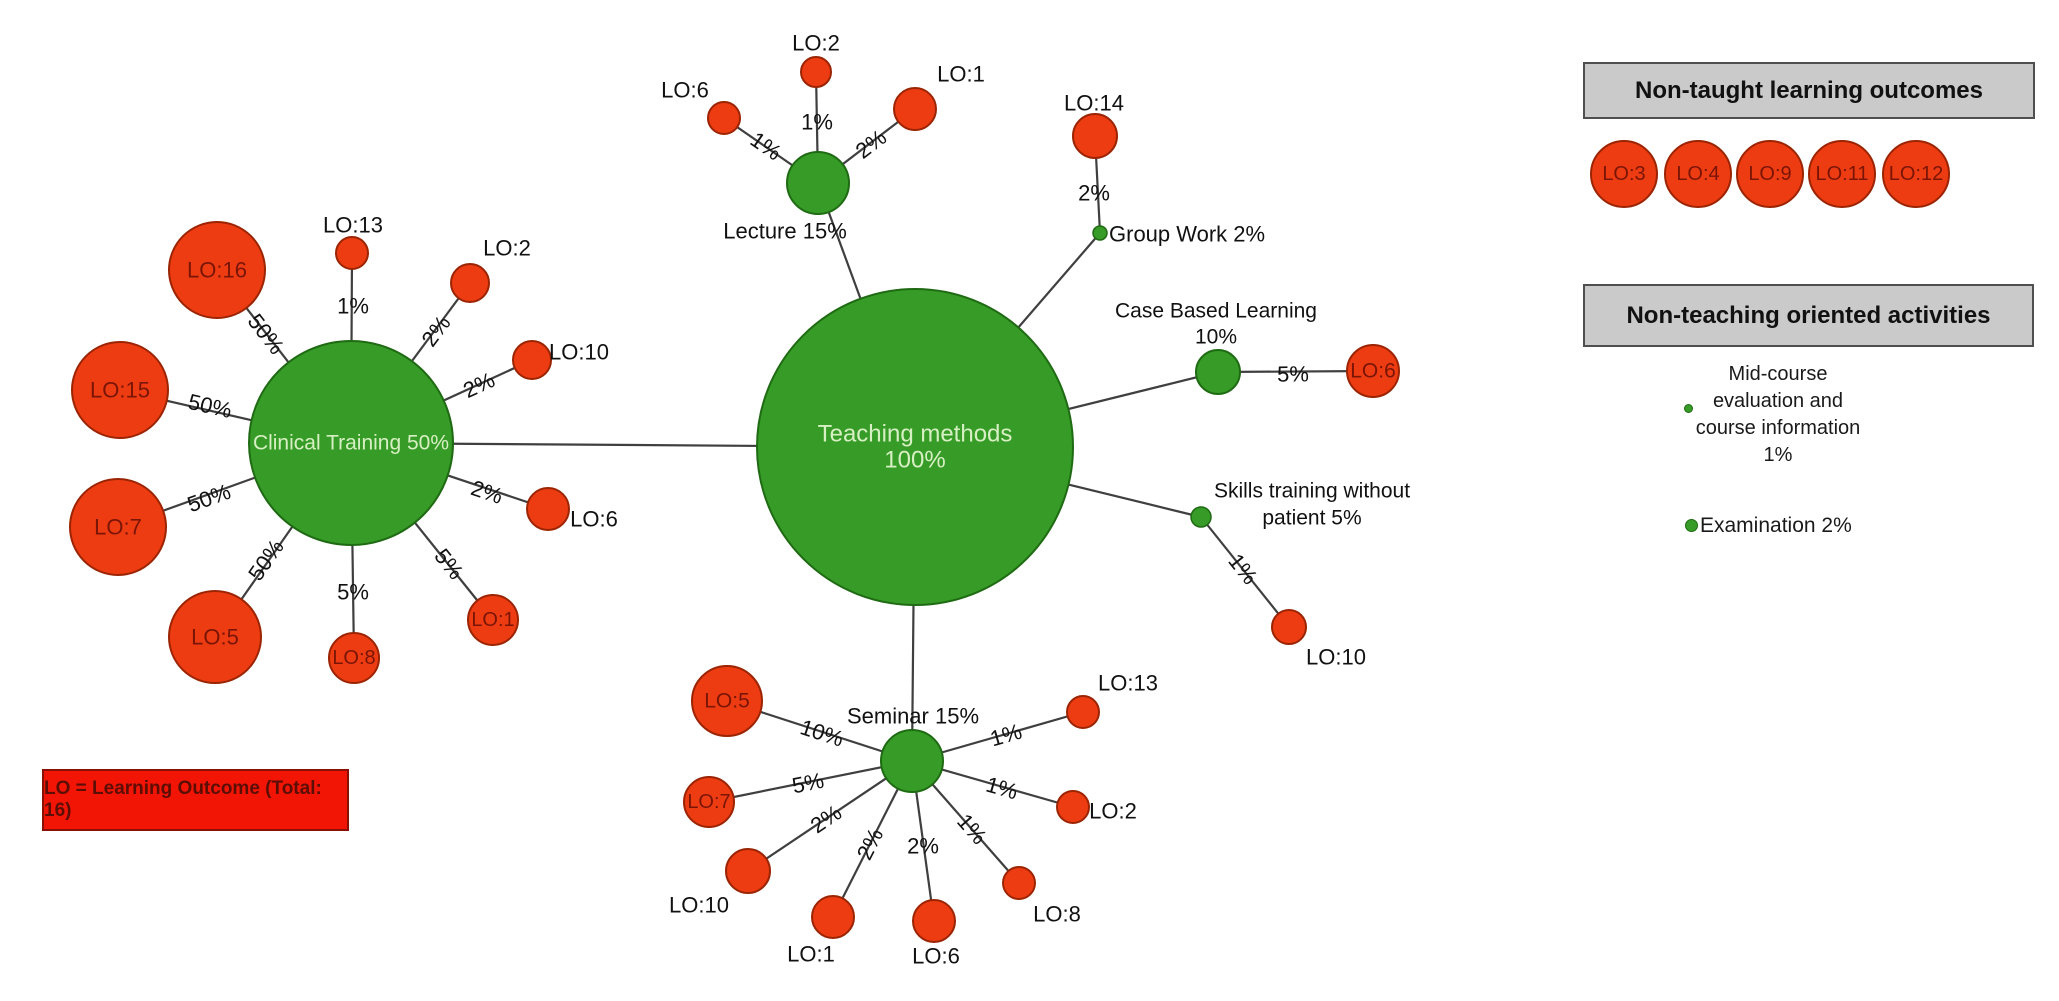 The height and width of the screenshot is (1001, 2059). Describe the element at coordinates (353, 225) in the screenshot. I see `node-label-c-lo13: LO:13` at that location.